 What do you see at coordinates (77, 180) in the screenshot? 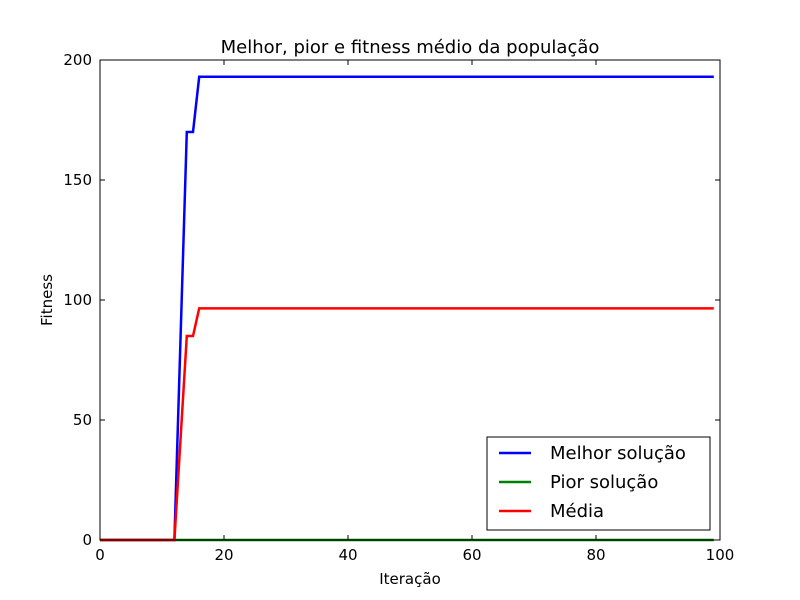
I see `y-tick-label: 150` at bounding box center [77, 180].